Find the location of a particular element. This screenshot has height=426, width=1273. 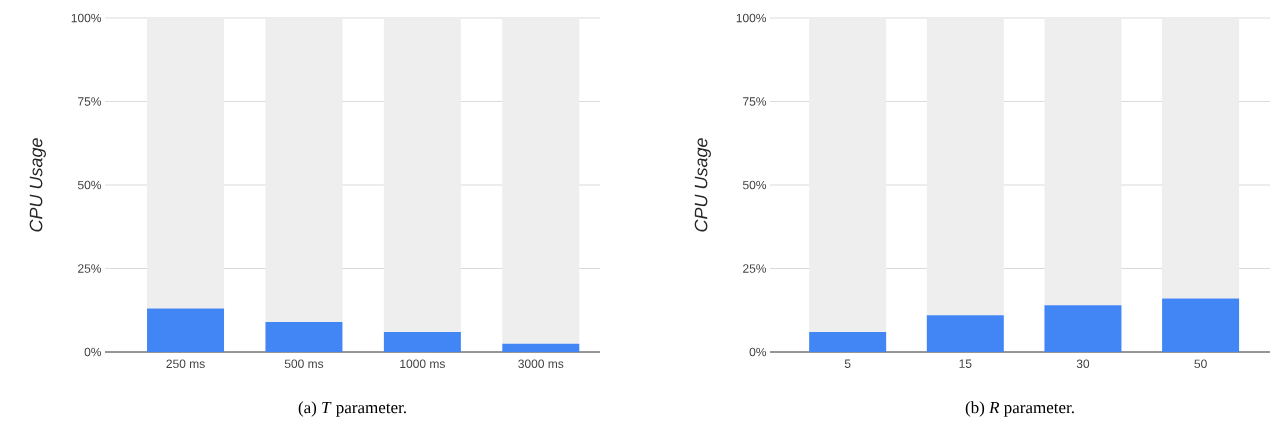

text: (b) R parameter. is located at coordinates (1019, 409).